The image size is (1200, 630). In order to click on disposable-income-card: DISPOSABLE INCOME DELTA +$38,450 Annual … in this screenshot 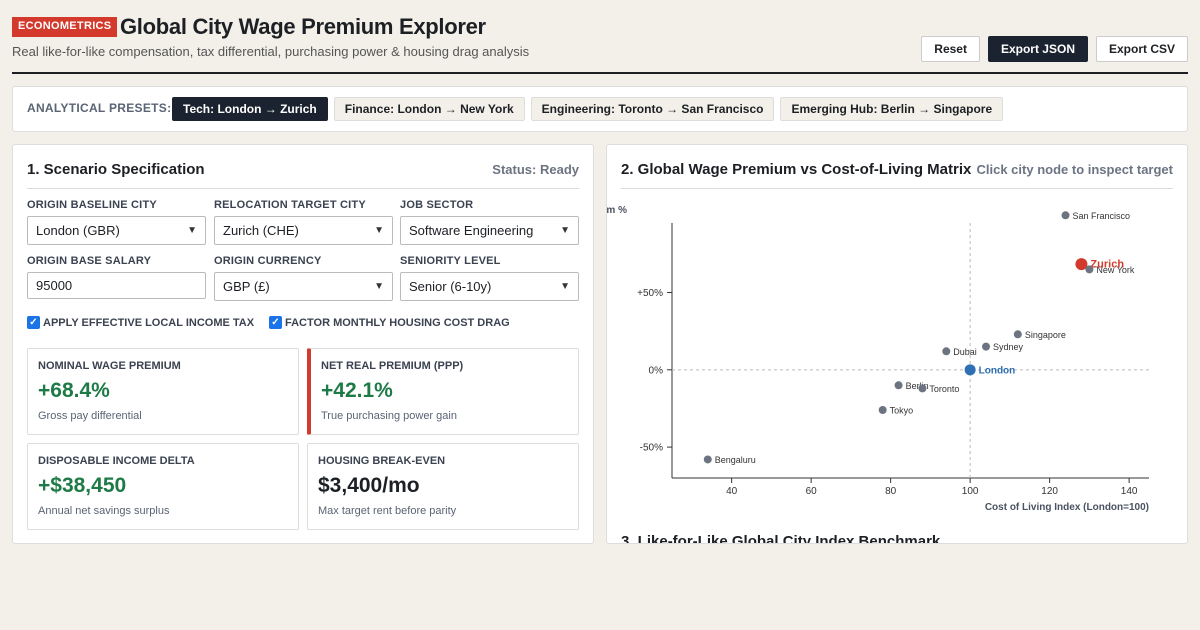, I will do `click(163, 486)`.